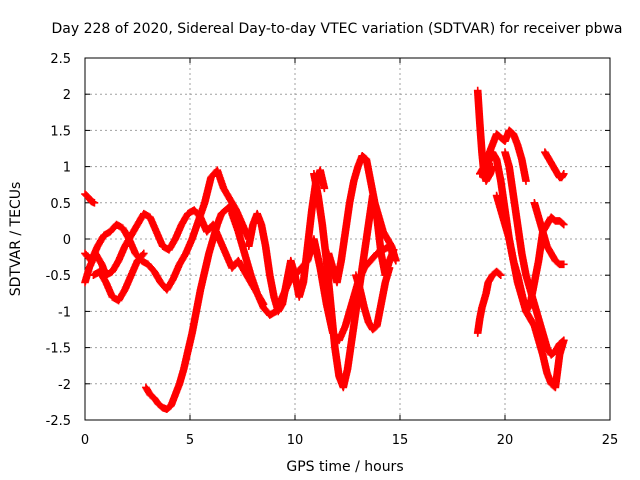  I want to click on series-marks-sat-n, so click(489, 302).